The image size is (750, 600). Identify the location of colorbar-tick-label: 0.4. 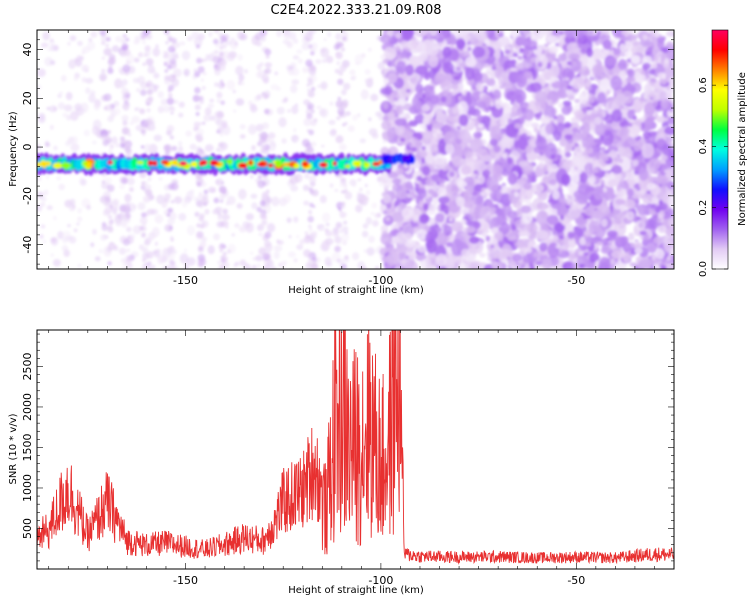
(703, 146).